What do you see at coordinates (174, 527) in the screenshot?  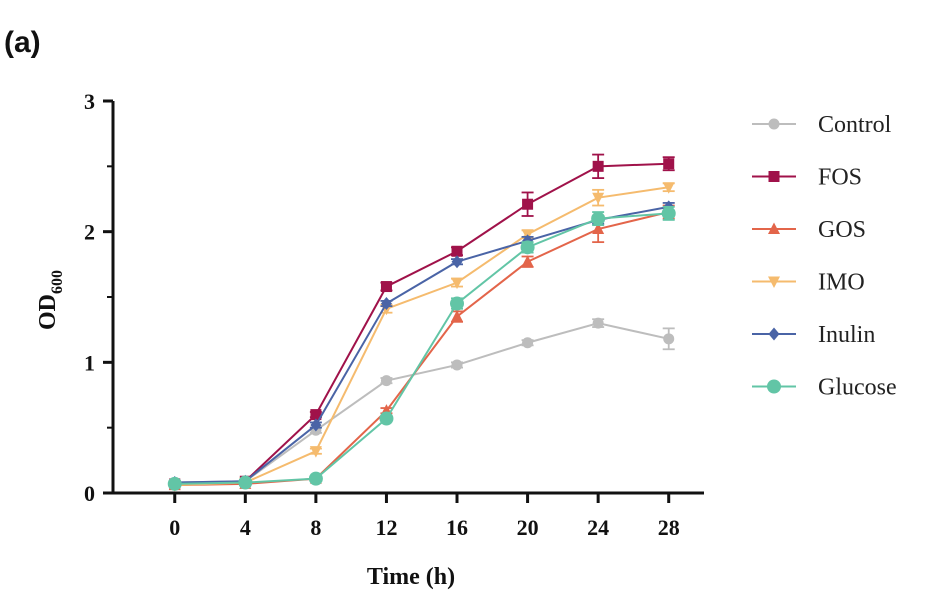 I see `x-tick-label: 0` at bounding box center [174, 527].